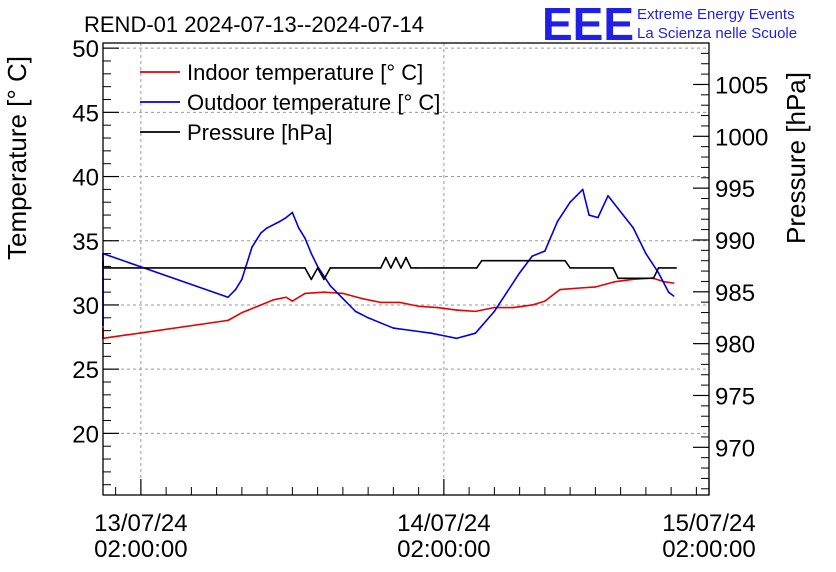  Describe the element at coordinates (85, 178) in the screenshot. I see `y-left-tick-label: 40` at that location.